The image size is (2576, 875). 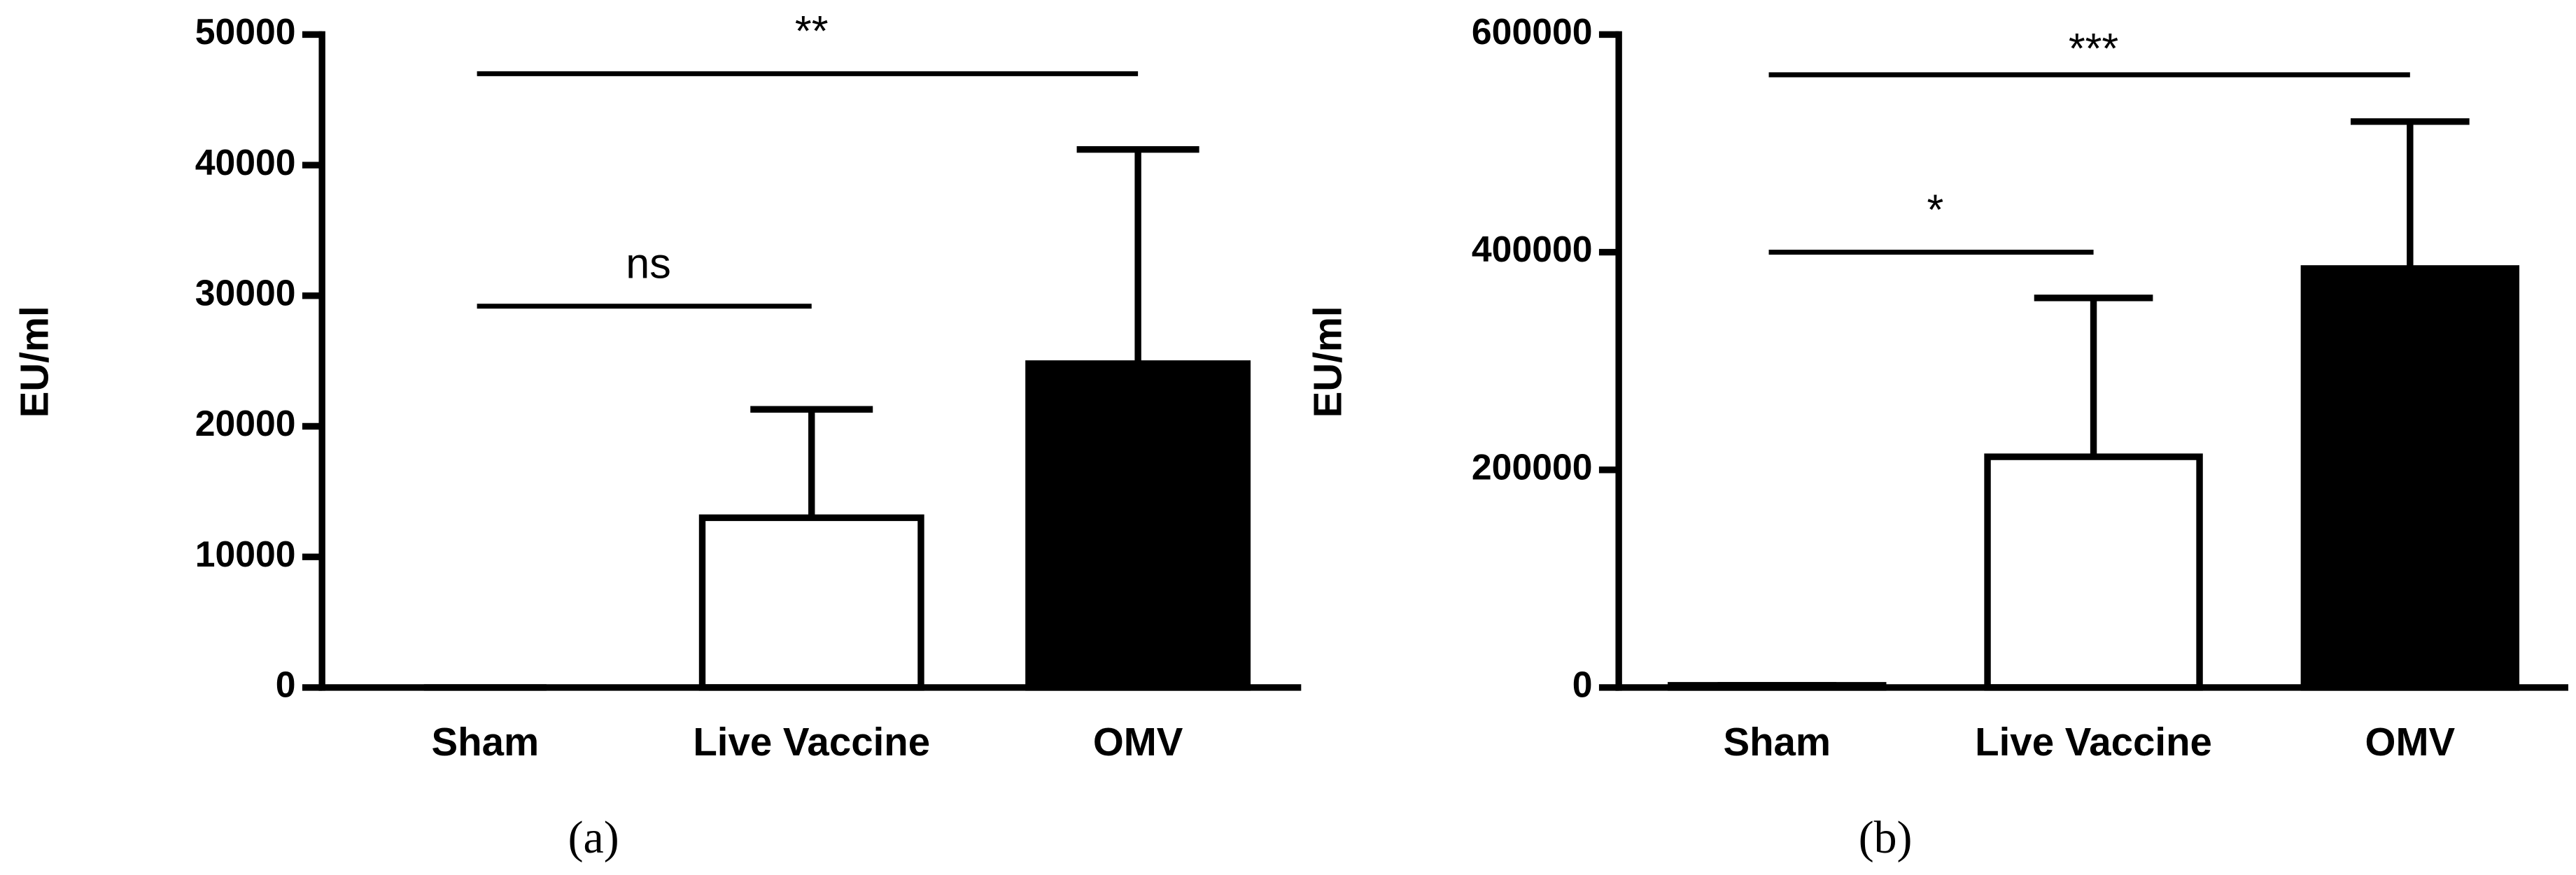 What do you see at coordinates (1532, 466) in the screenshot?
I see `y-tick-label: 200000` at bounding box center [1532, 466].